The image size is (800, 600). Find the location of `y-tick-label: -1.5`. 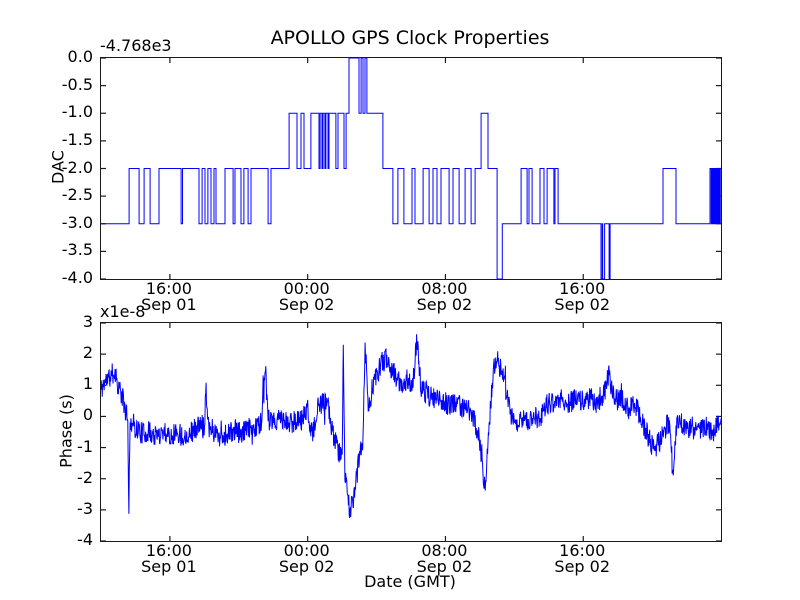

y-tick-label: -1.5 is located at coordinates (77, 139).